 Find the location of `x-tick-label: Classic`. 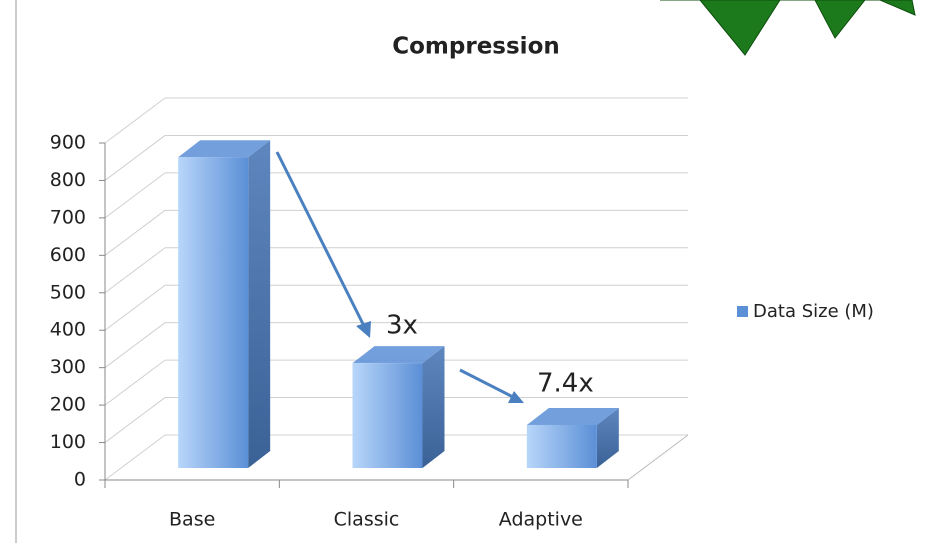

x-tick-label: Classic is located at coordinates (367, 520).